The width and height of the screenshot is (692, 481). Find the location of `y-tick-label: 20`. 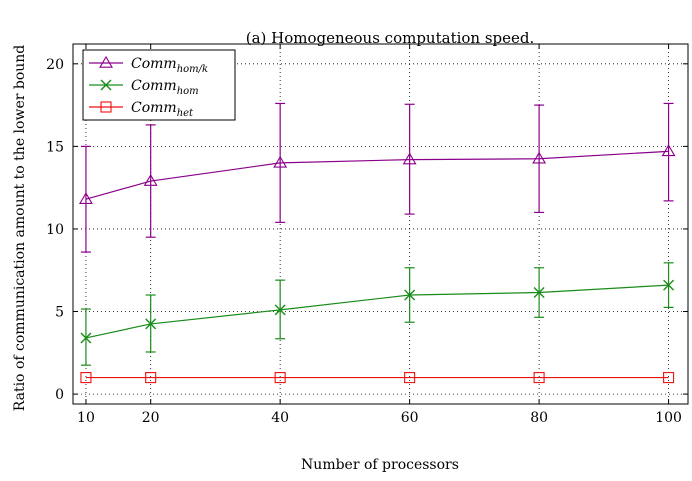

y-tick-label: 20 is located at coordinates (55, 65).